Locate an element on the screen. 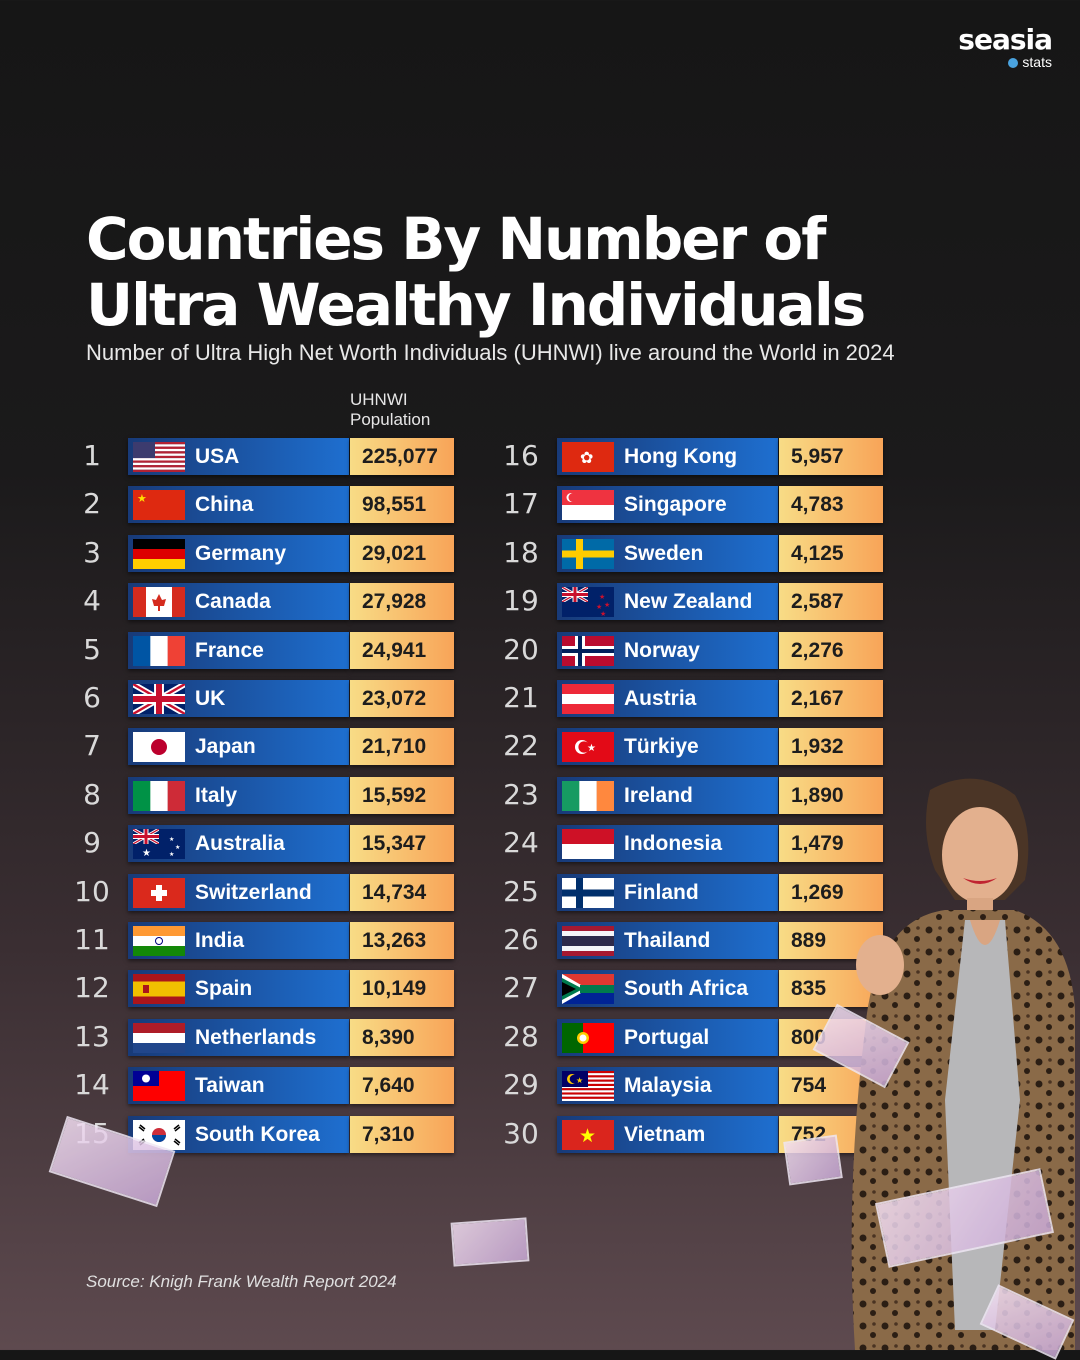 Image resolution: width=1080 pixels, height=1360 pixels. country-bar: ✿ Hong Kong is located at coordinates (667, 456).